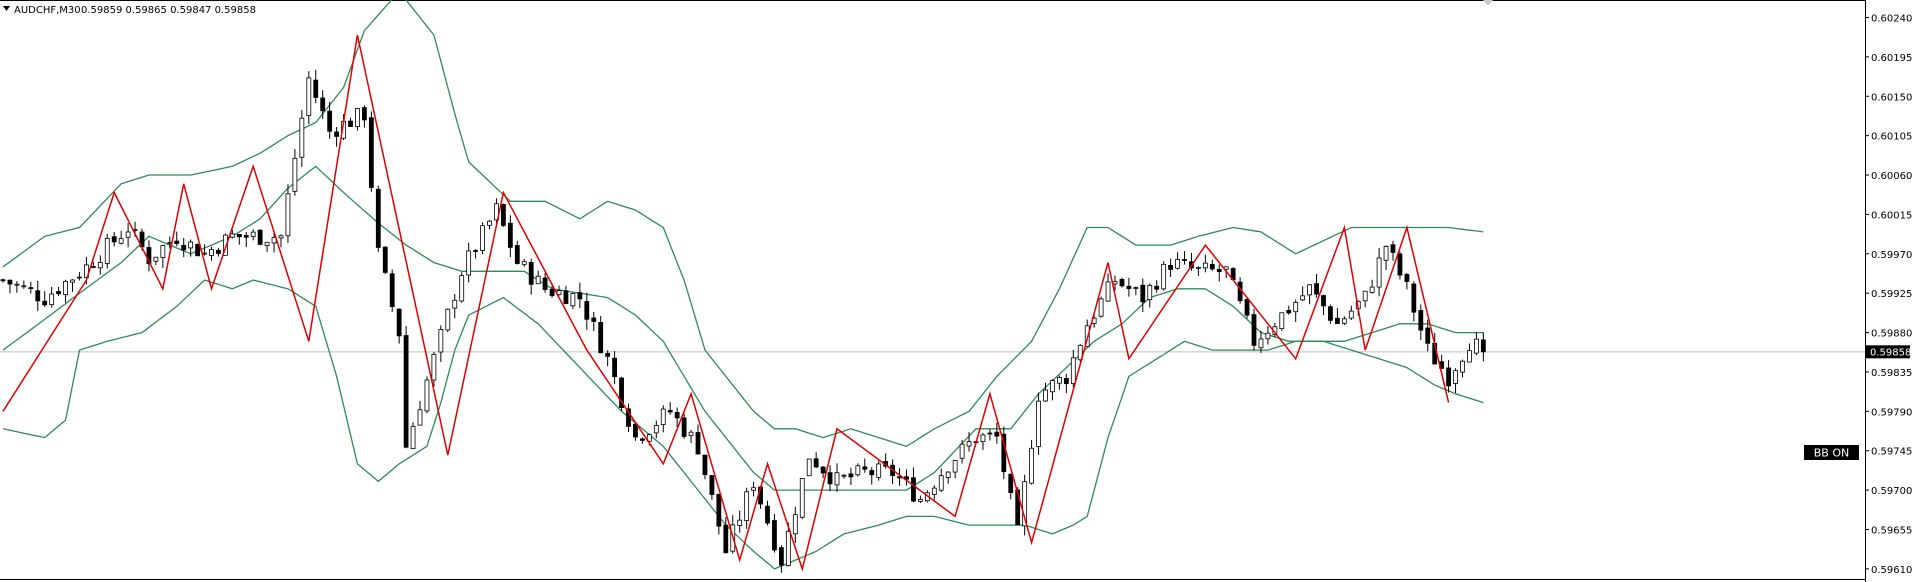 This screenshot has width=1912, height=582. Describe the element at coordinates (1891, 373) in the screenshot. I see `price-tick-label: 0.59835` at that location.